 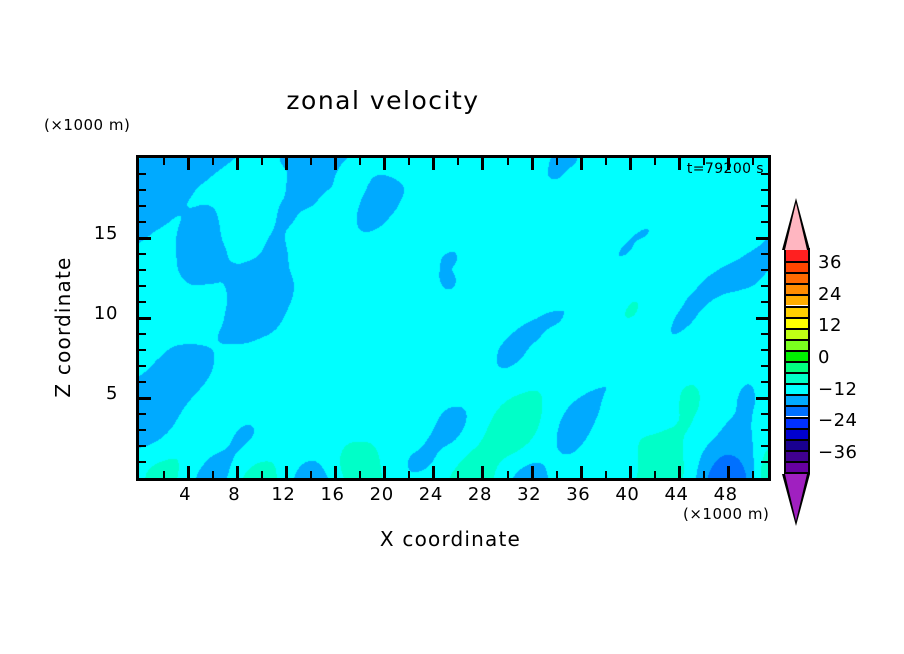 What do you see at coordinates (529, 494) in the screenshot?
I see `x-tick-label: 32` at bounding box center [529, 494].